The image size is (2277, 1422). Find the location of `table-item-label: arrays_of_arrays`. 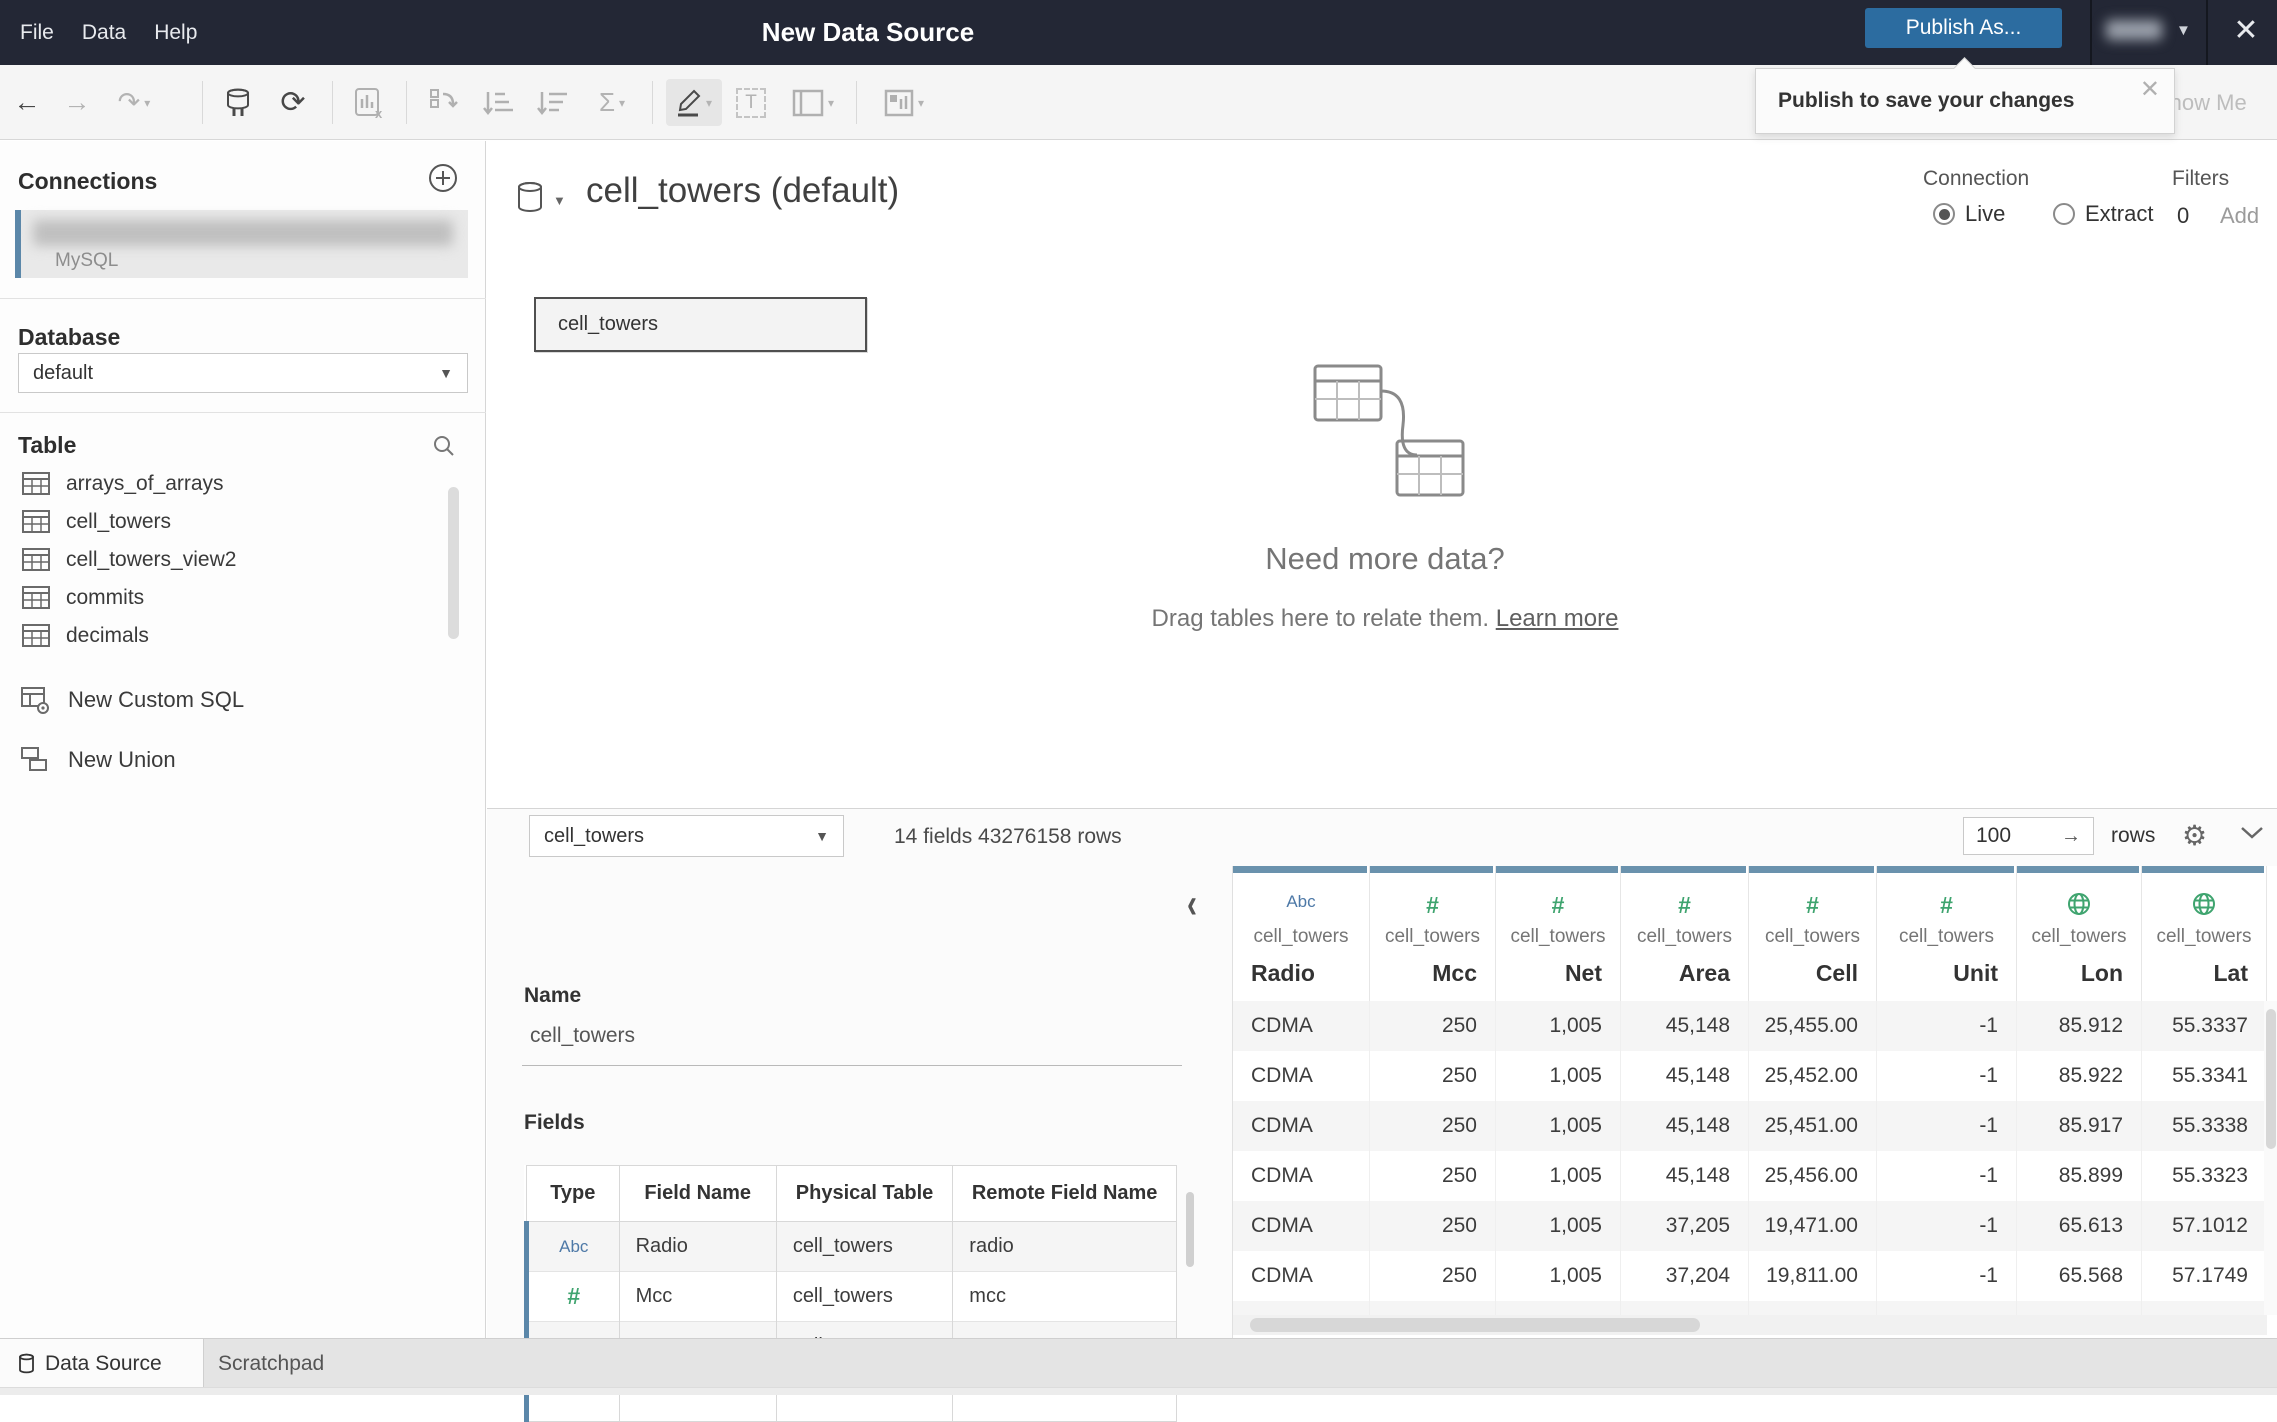

table-item-label: arrays_of_arrays is located at coordinates (145, 483).